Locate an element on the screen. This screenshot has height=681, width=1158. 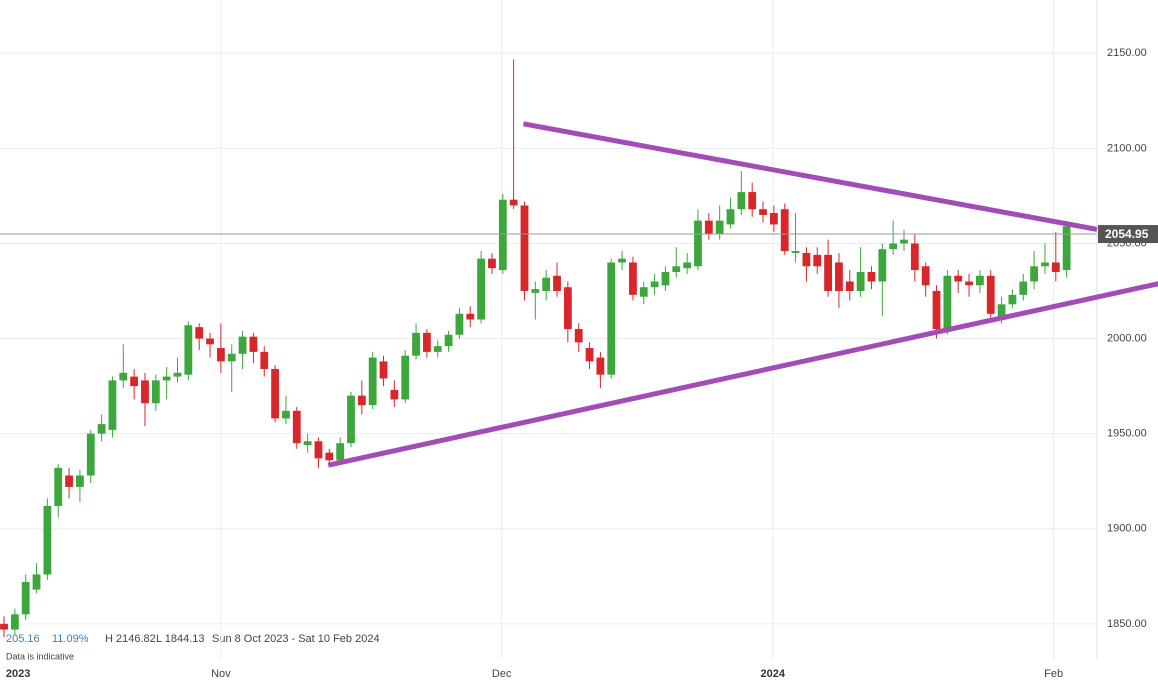
y-tick-label: 1900.00 is located at coordinates (1127, 529).